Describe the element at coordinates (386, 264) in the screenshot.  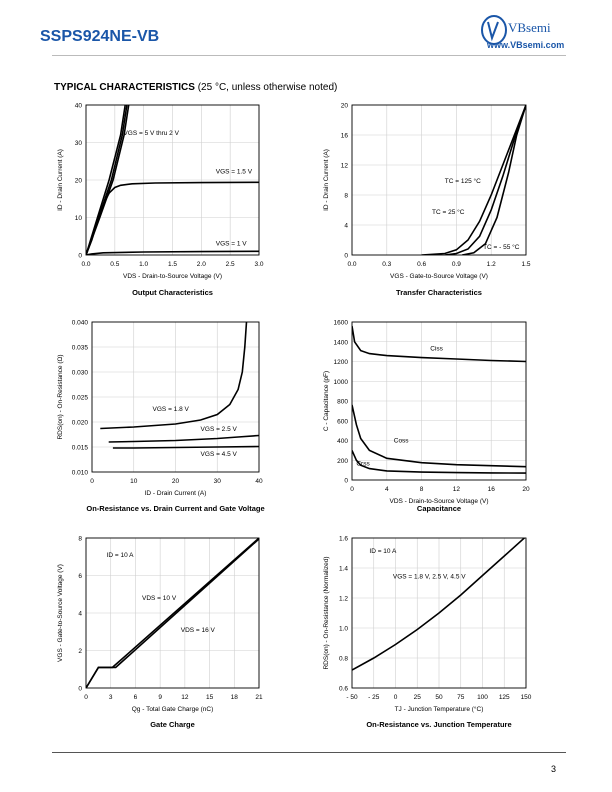
I see `x-tick-label: 0.3` at that location.